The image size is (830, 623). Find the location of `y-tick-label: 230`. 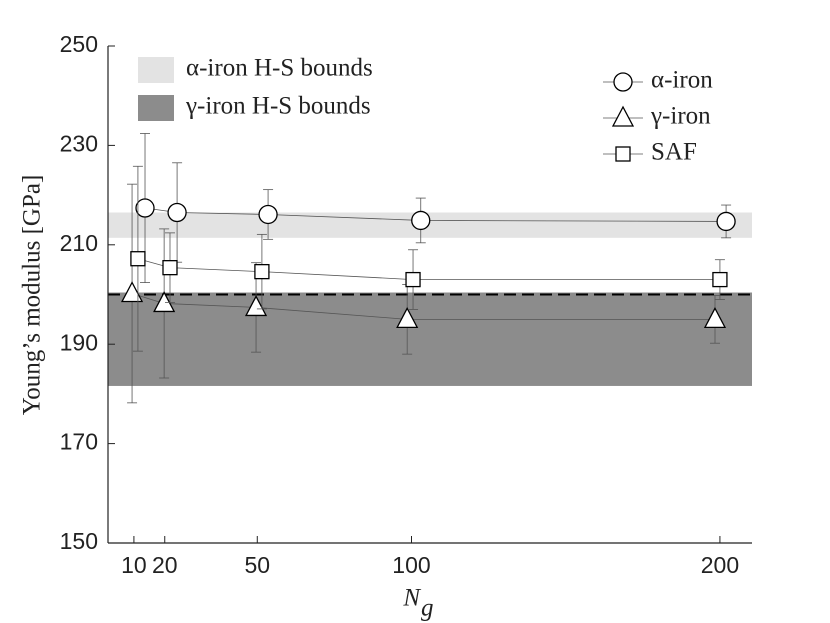

y-tick-label: 230 is located at coordinates (79, 143).